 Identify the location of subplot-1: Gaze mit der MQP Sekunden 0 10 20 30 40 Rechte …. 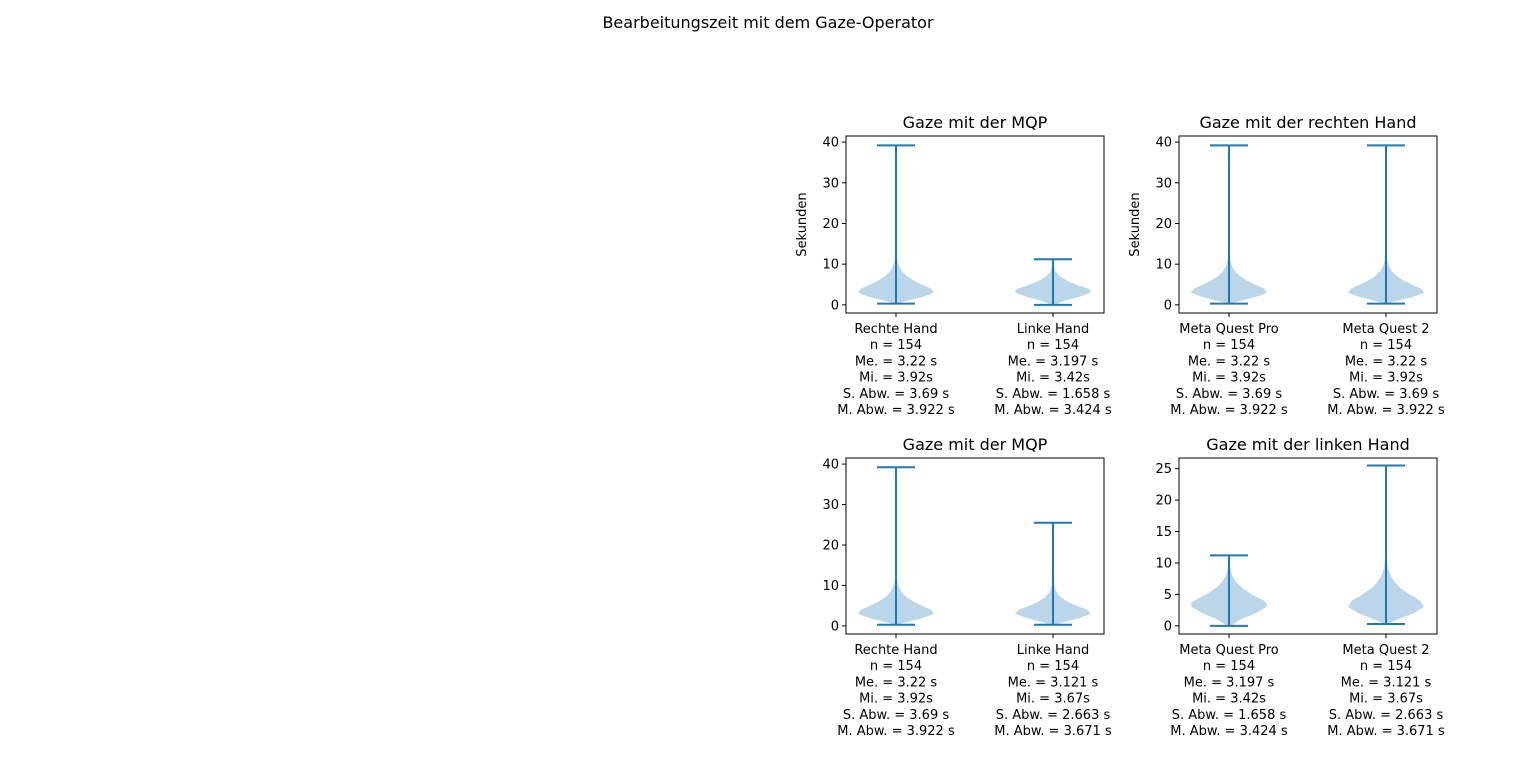
(953, 265).